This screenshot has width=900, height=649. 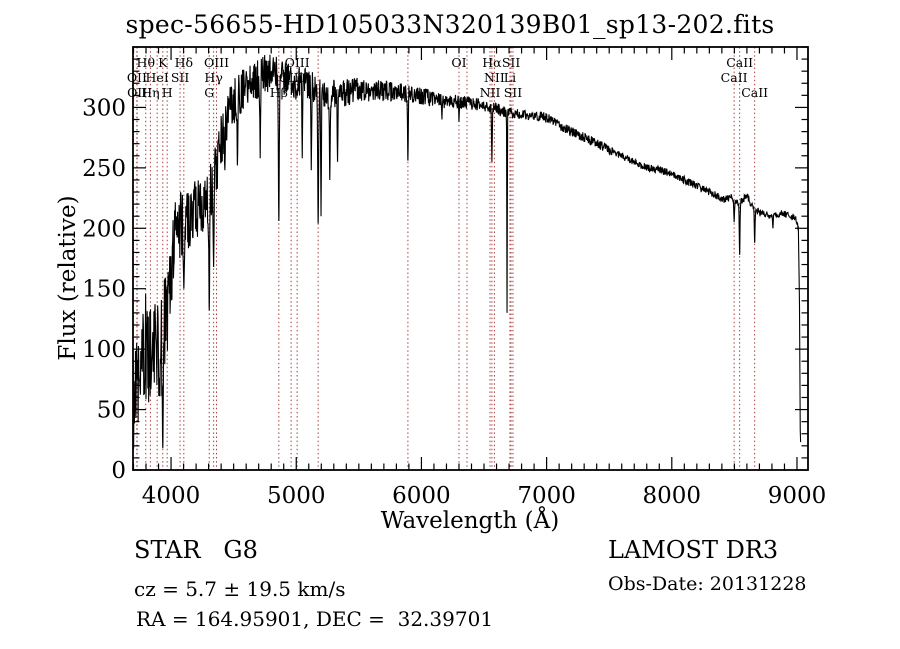 What do you see at coordinates (157, 77) in the screenshot?
I see `spectral-line-label: HeI` at bounding box center [157, 77].